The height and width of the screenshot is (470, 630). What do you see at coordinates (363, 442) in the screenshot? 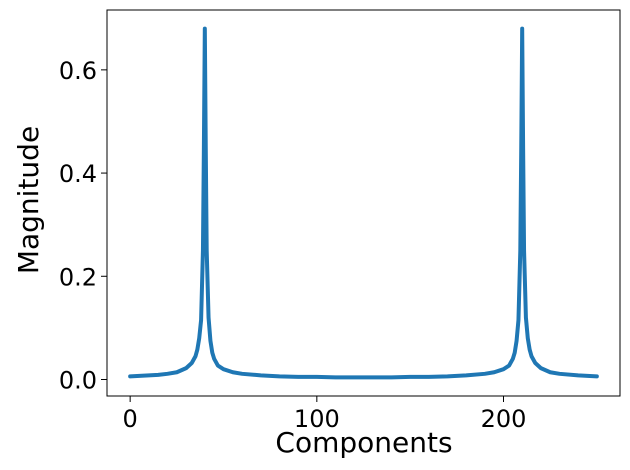
I see `x-axis-title: Components` at bounding box center [363, 442].